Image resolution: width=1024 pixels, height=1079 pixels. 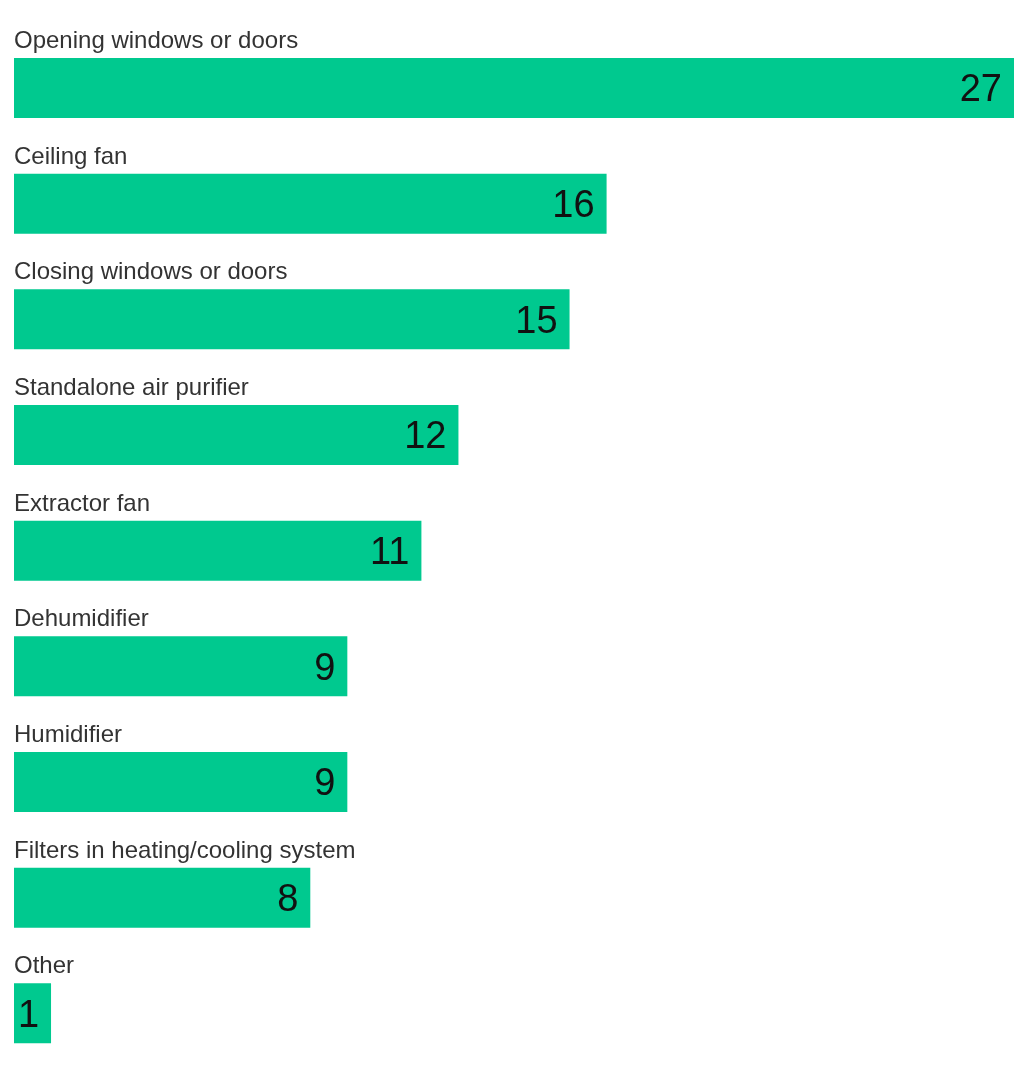 What do you see at coordinates (573, 204) in the screenshot?
I see `data-label: 16` at bounding box center [573, 204].